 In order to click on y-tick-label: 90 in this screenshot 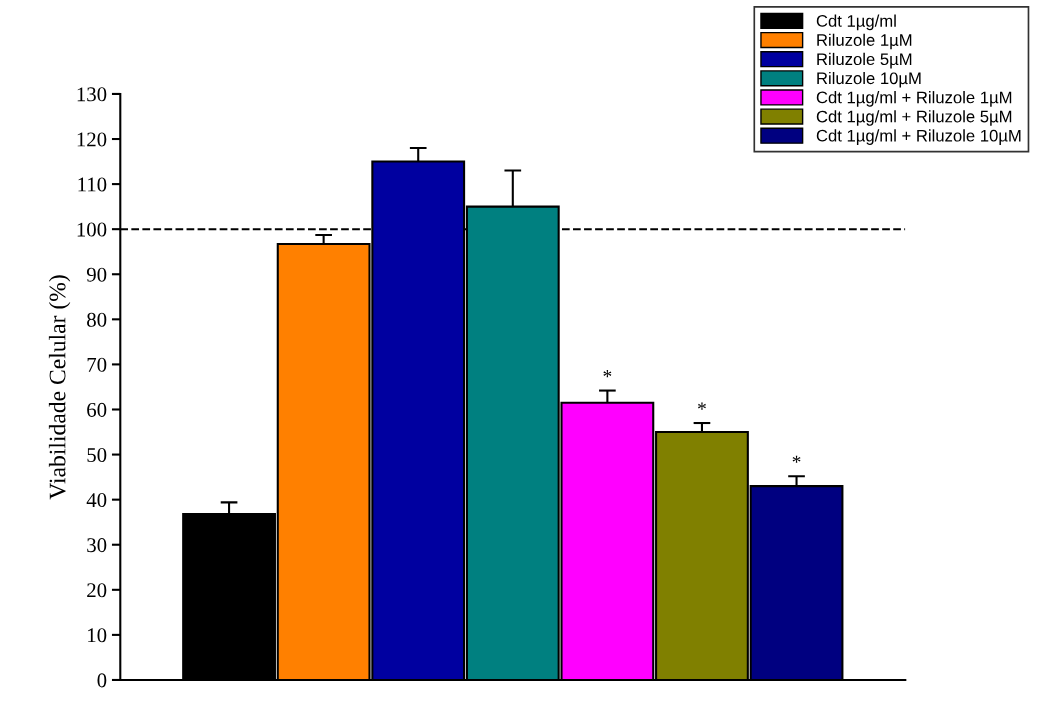, I will do `click(96, 274)`.